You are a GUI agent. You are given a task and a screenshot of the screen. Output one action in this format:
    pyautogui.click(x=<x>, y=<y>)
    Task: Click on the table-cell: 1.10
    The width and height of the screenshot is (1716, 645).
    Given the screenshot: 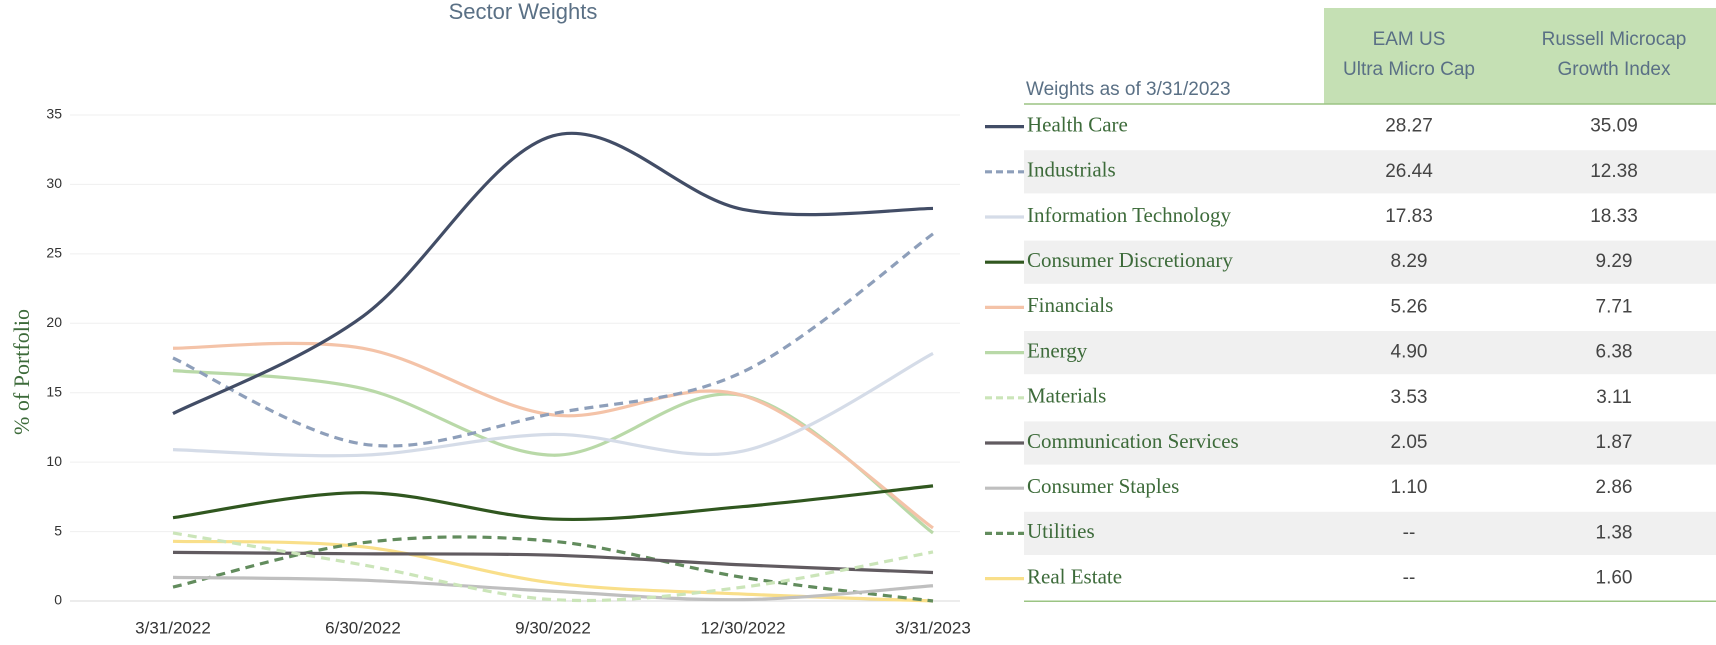 What is the action you would take?
    pyautogui.click(x=1409, y=487)
    